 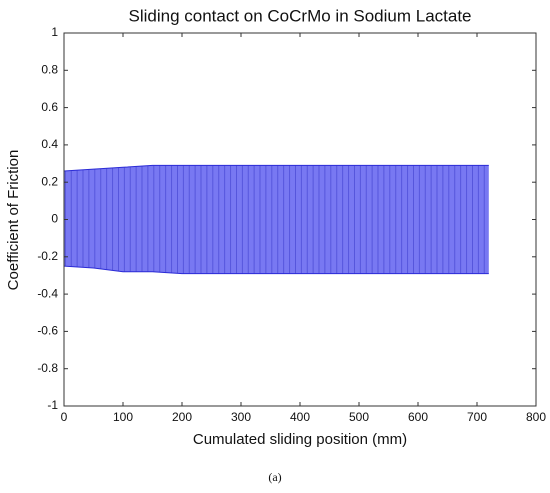 What do you see at coordinates (241, 417) in the screenshot?
I see `x-tick-label: 300` at bounding box center [241, 417].